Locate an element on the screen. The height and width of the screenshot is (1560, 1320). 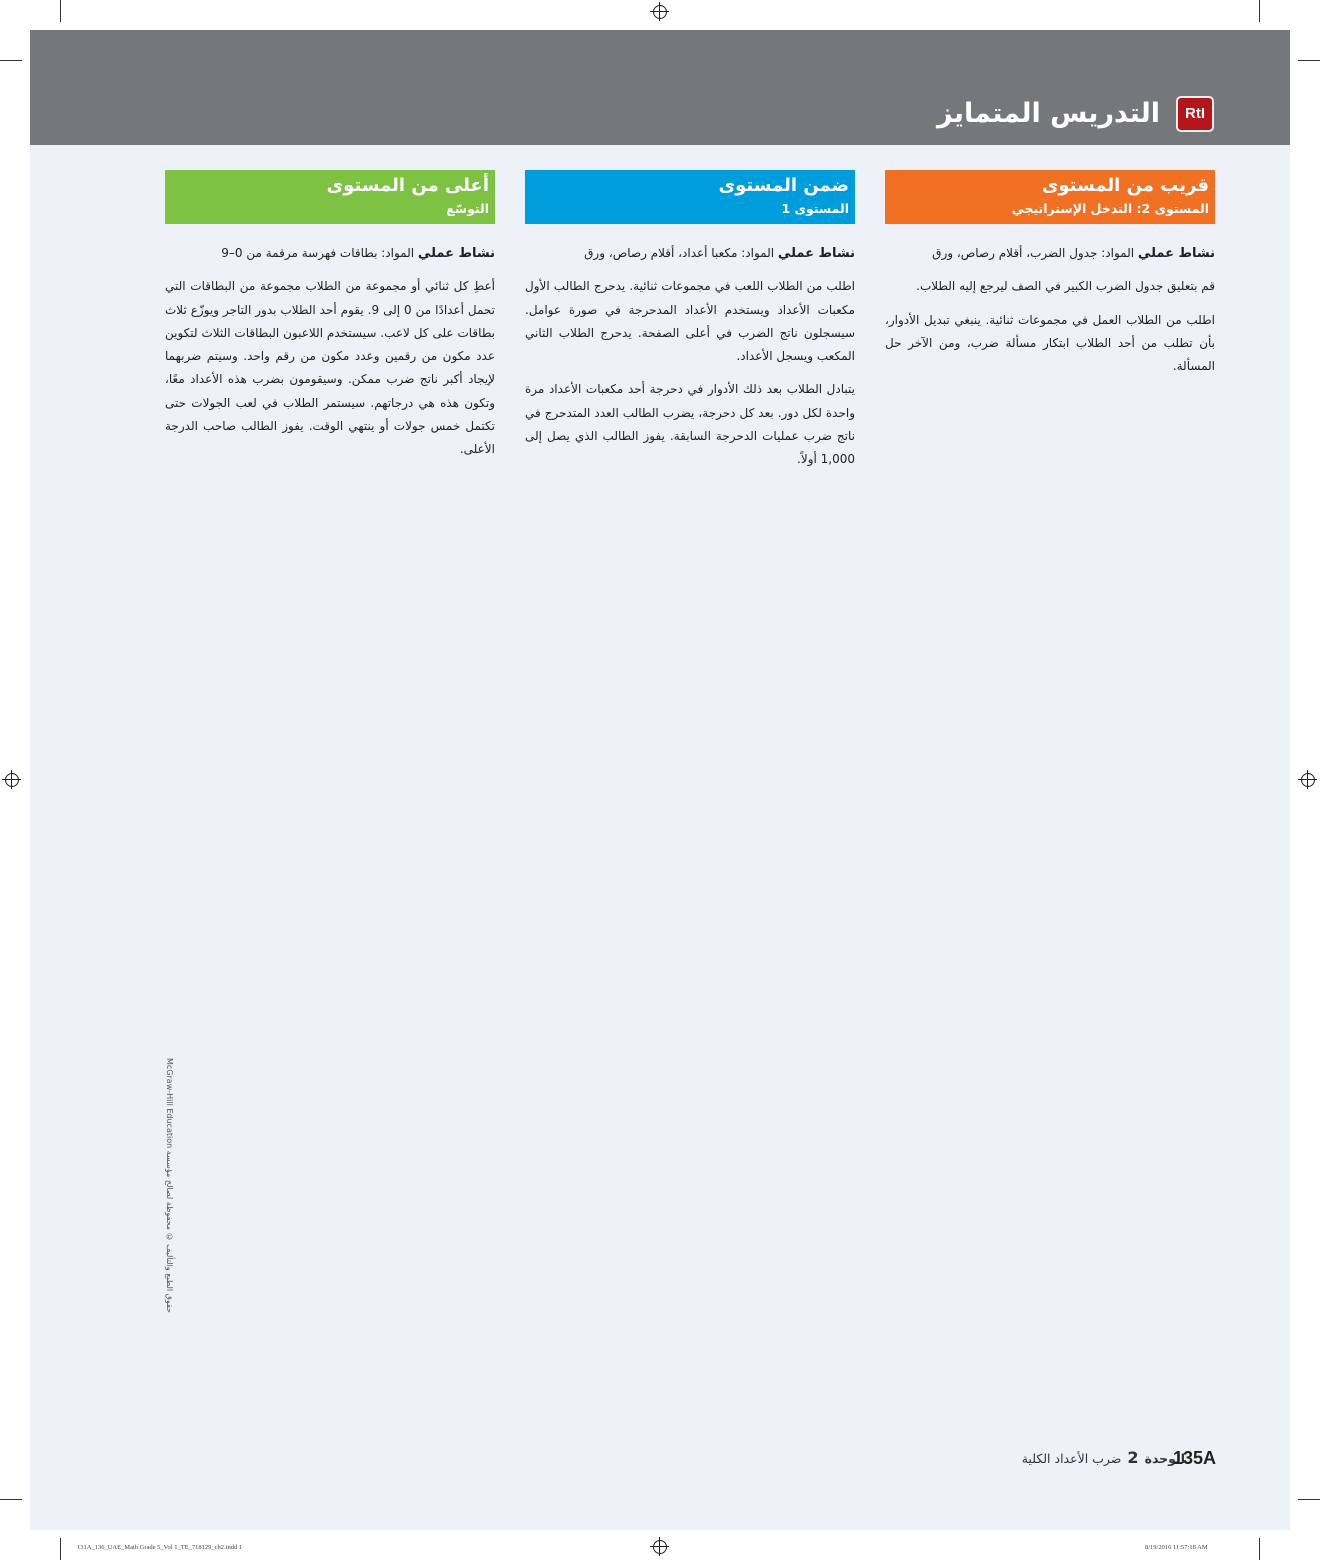
footer-unit: الوحدة 2 ضرب الأعداد الكلية is located at coordinates (1103, 1457).